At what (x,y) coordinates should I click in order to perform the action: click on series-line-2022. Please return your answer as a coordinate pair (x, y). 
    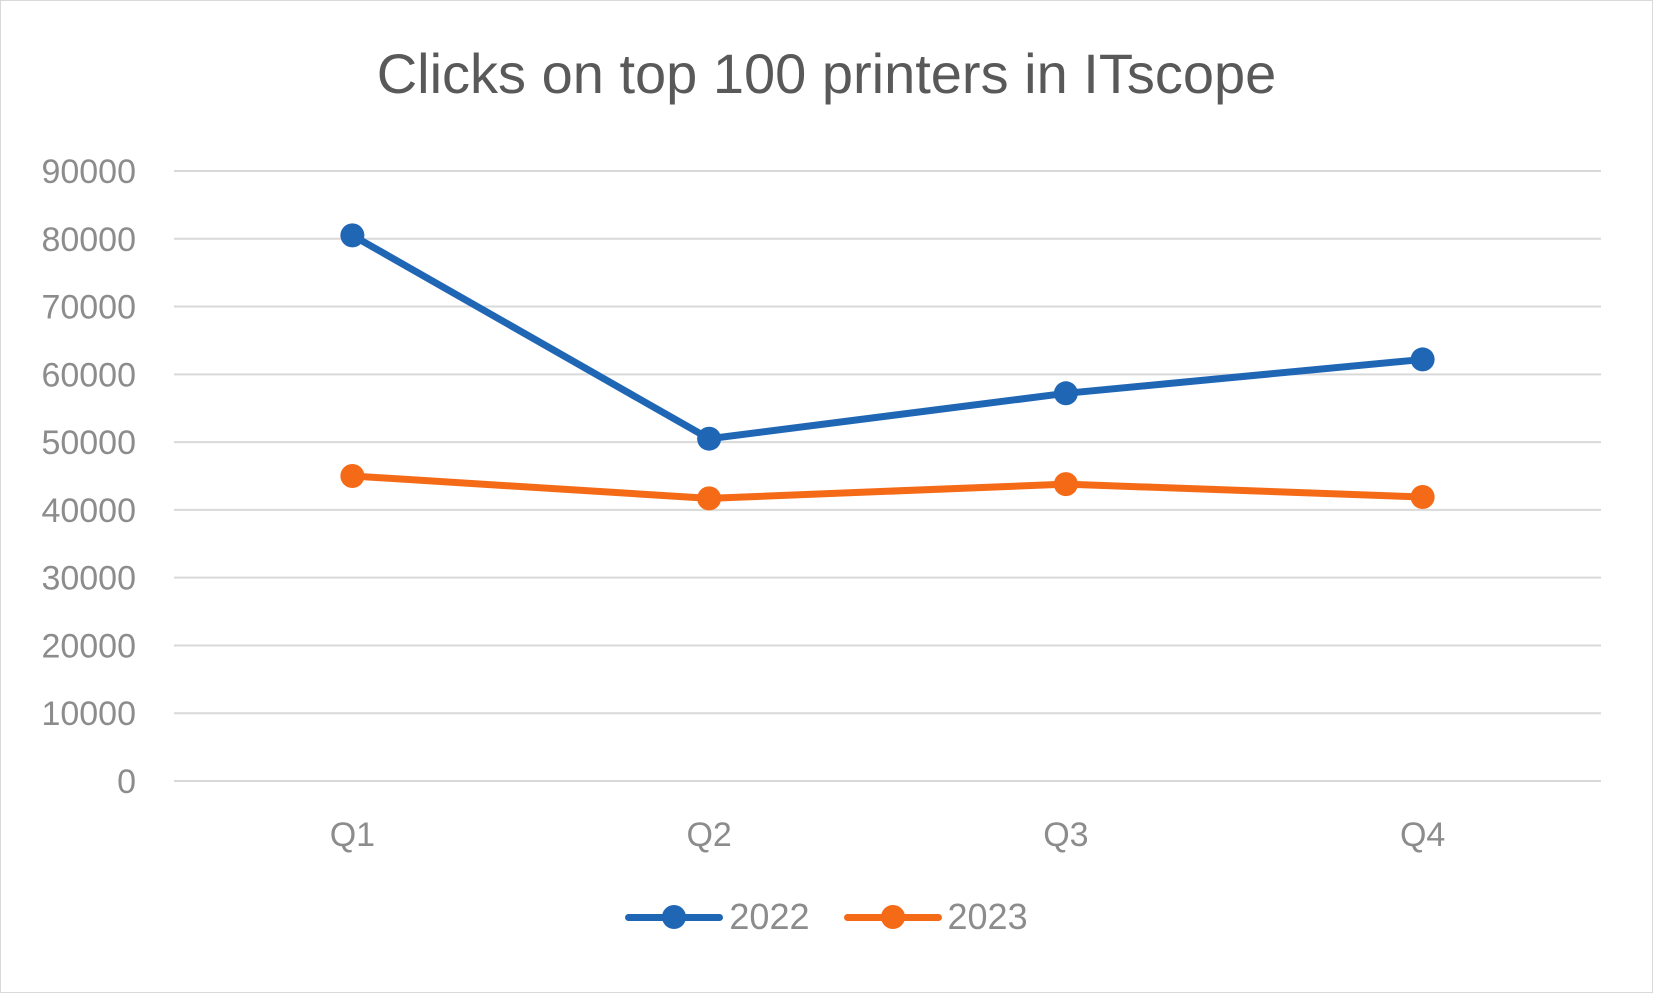
    Looking at the image, I should click on (887, 337).